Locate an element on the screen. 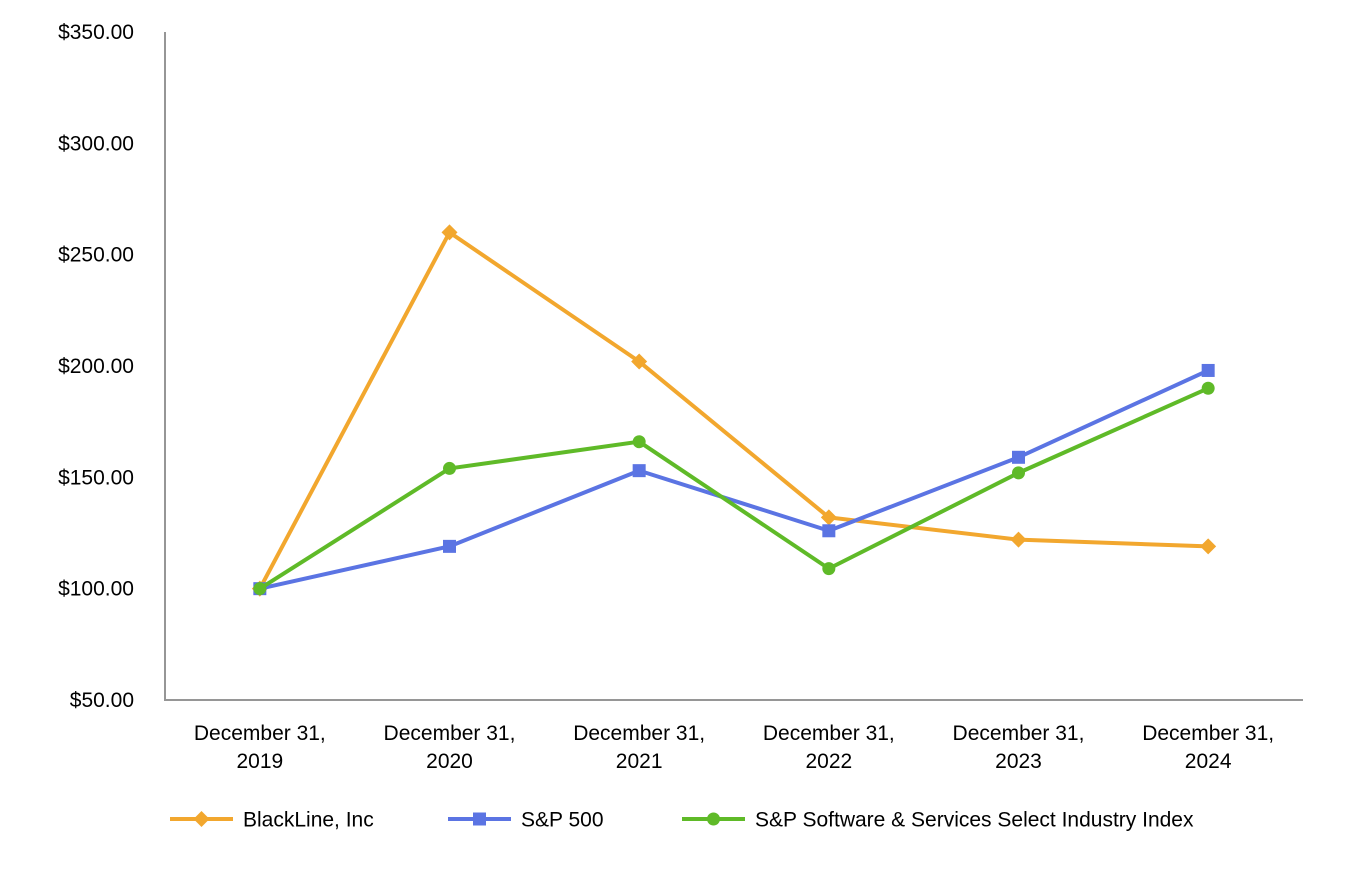 This screenshot has height=872, width=1360. x-axis-label-line2: 2021 is located at coordinates (639, 761).